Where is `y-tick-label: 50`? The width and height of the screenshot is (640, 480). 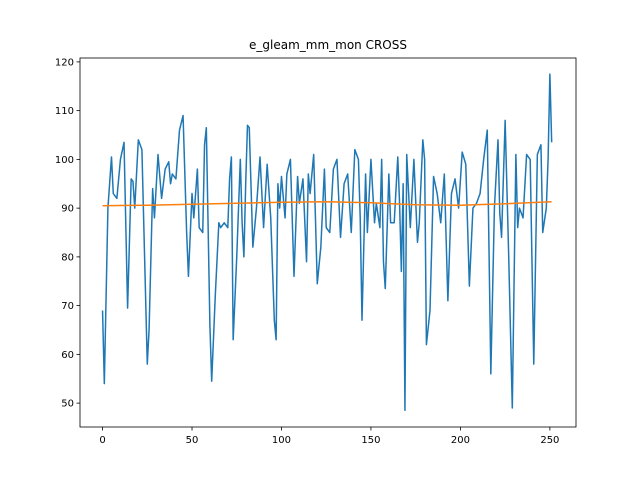 y-tick-label: 50 is located at coordinates (67, 404).